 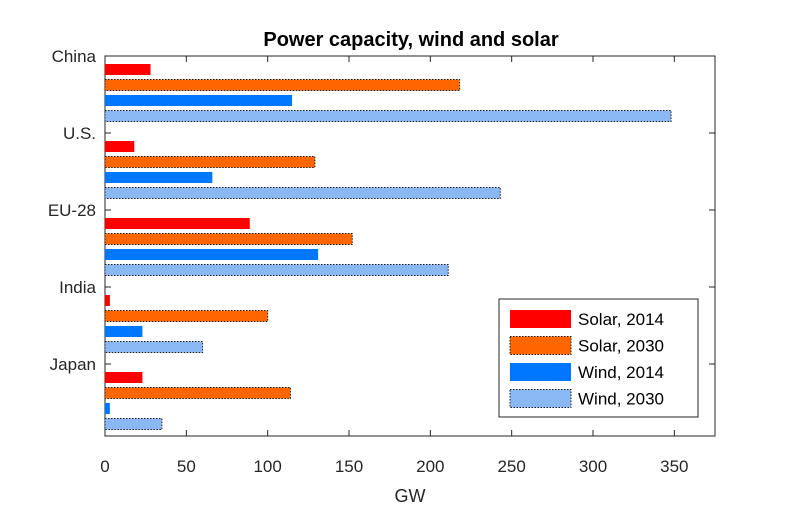 What do you see at coordinates (199, 100) in the screenshot?
I see `bar-china-wind-2014` at bounding box center [199, 100].